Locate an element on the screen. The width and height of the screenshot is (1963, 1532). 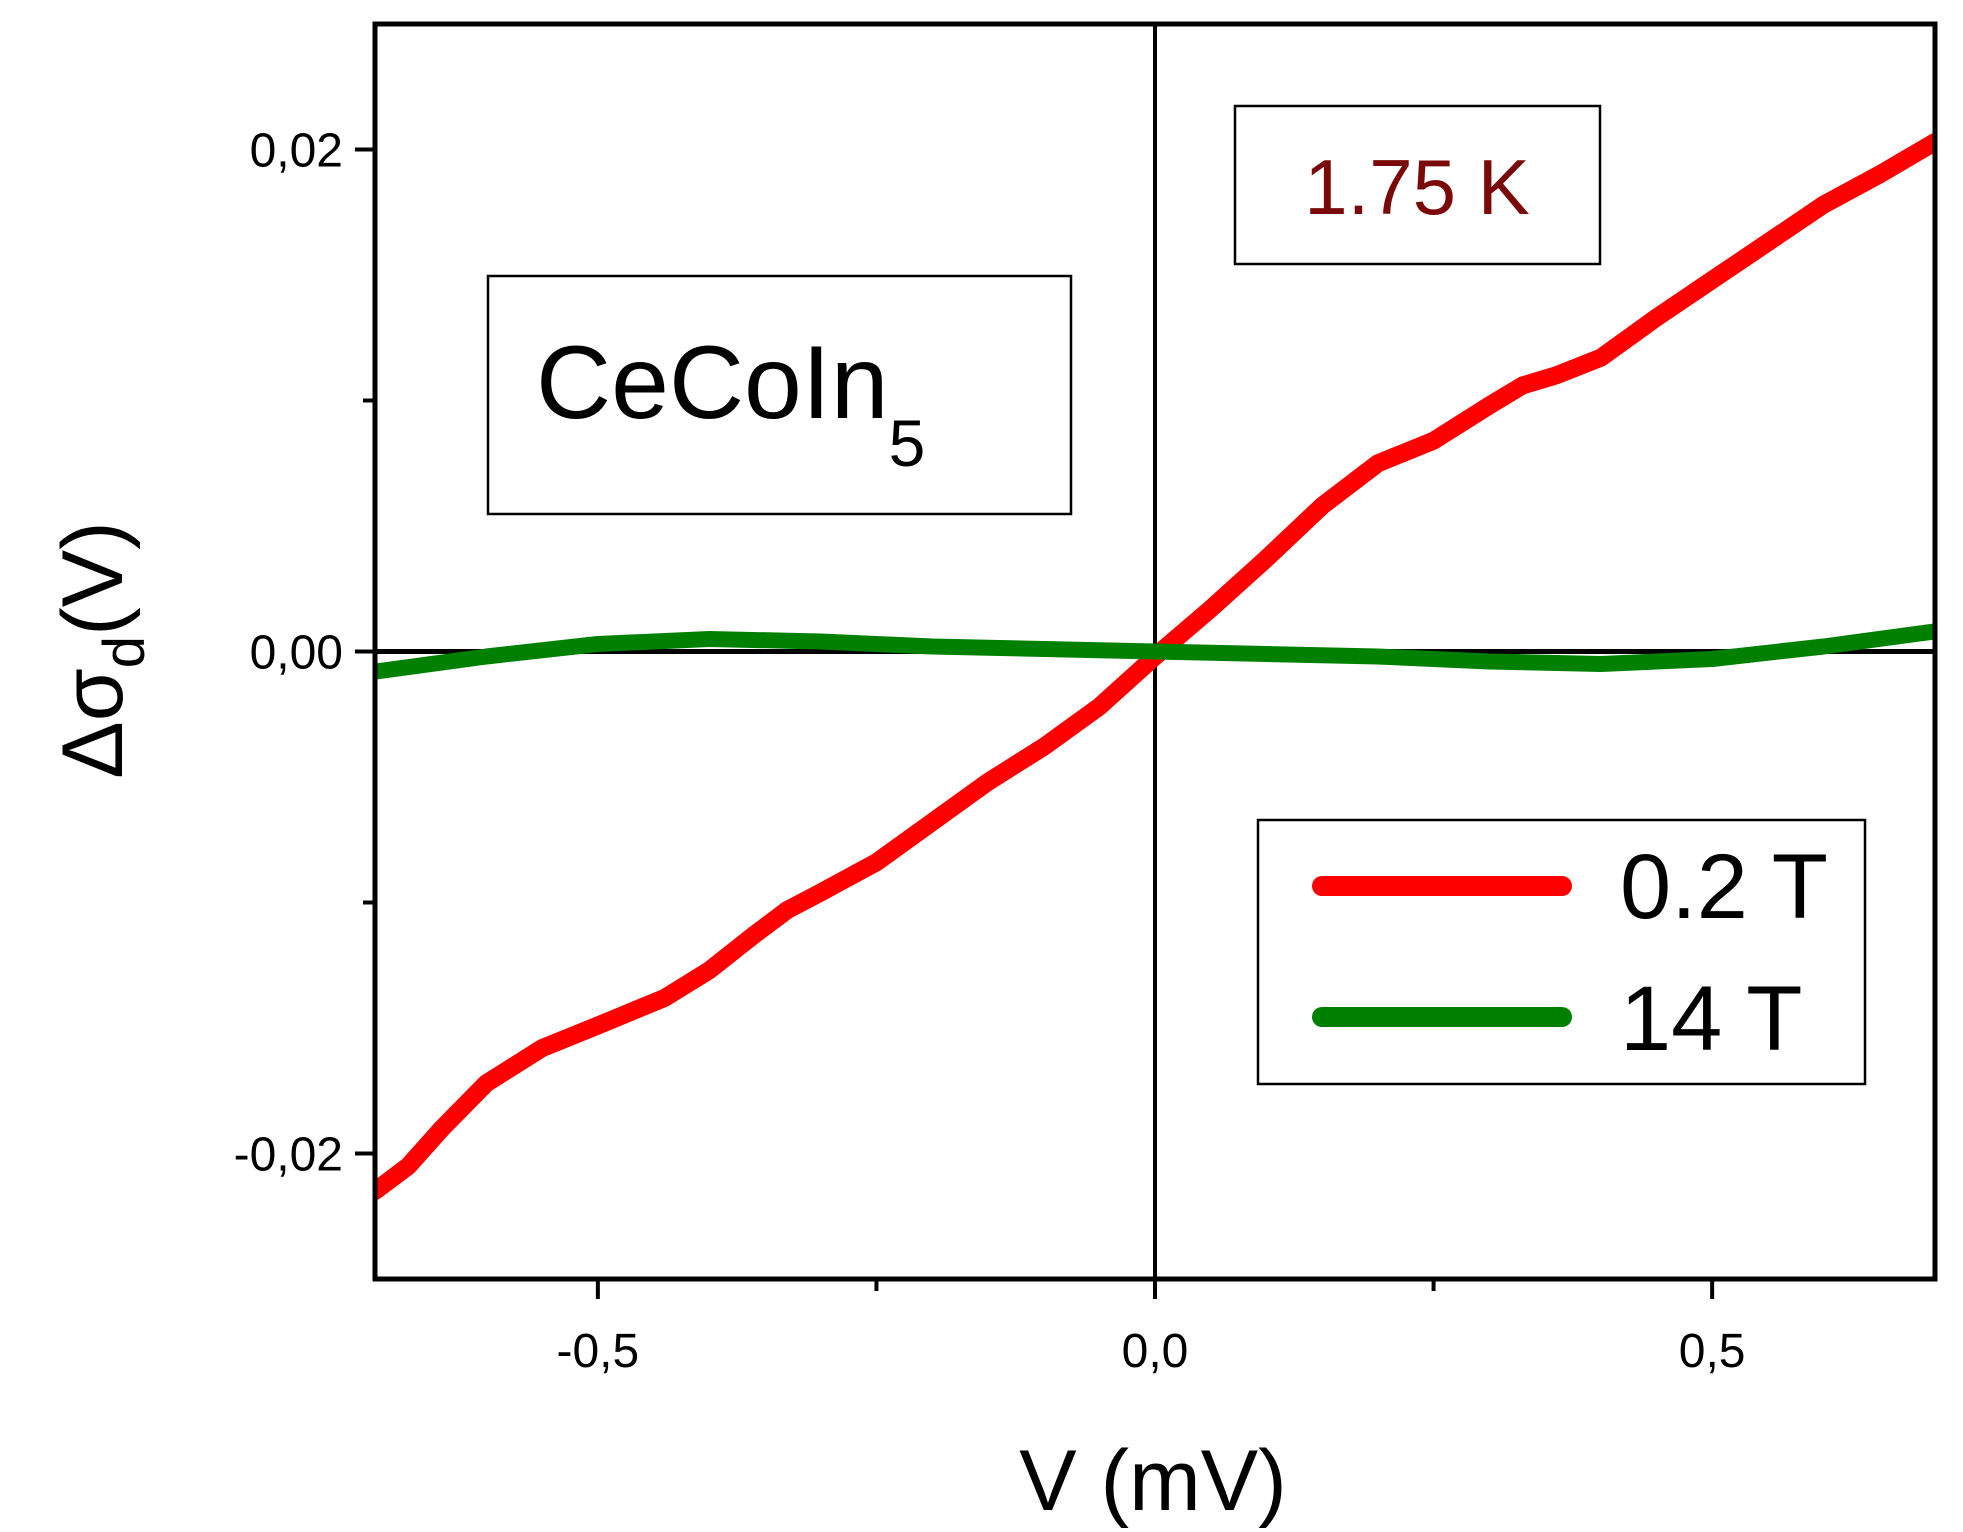
x-tick-label: 0,0 is located at coordinates (1155, 1351).